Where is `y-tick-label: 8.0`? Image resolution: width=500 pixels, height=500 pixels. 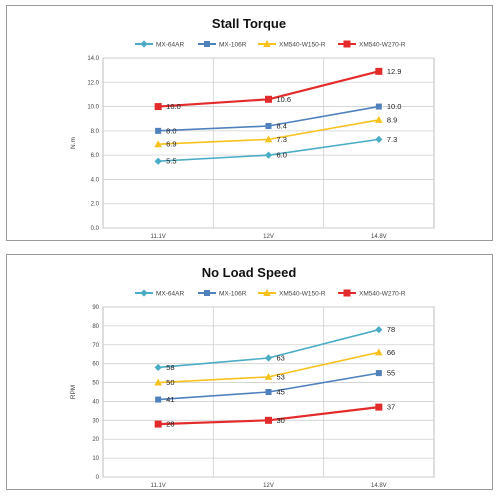 y-tick-label: 8.0 is located at coordinates (95, 132).